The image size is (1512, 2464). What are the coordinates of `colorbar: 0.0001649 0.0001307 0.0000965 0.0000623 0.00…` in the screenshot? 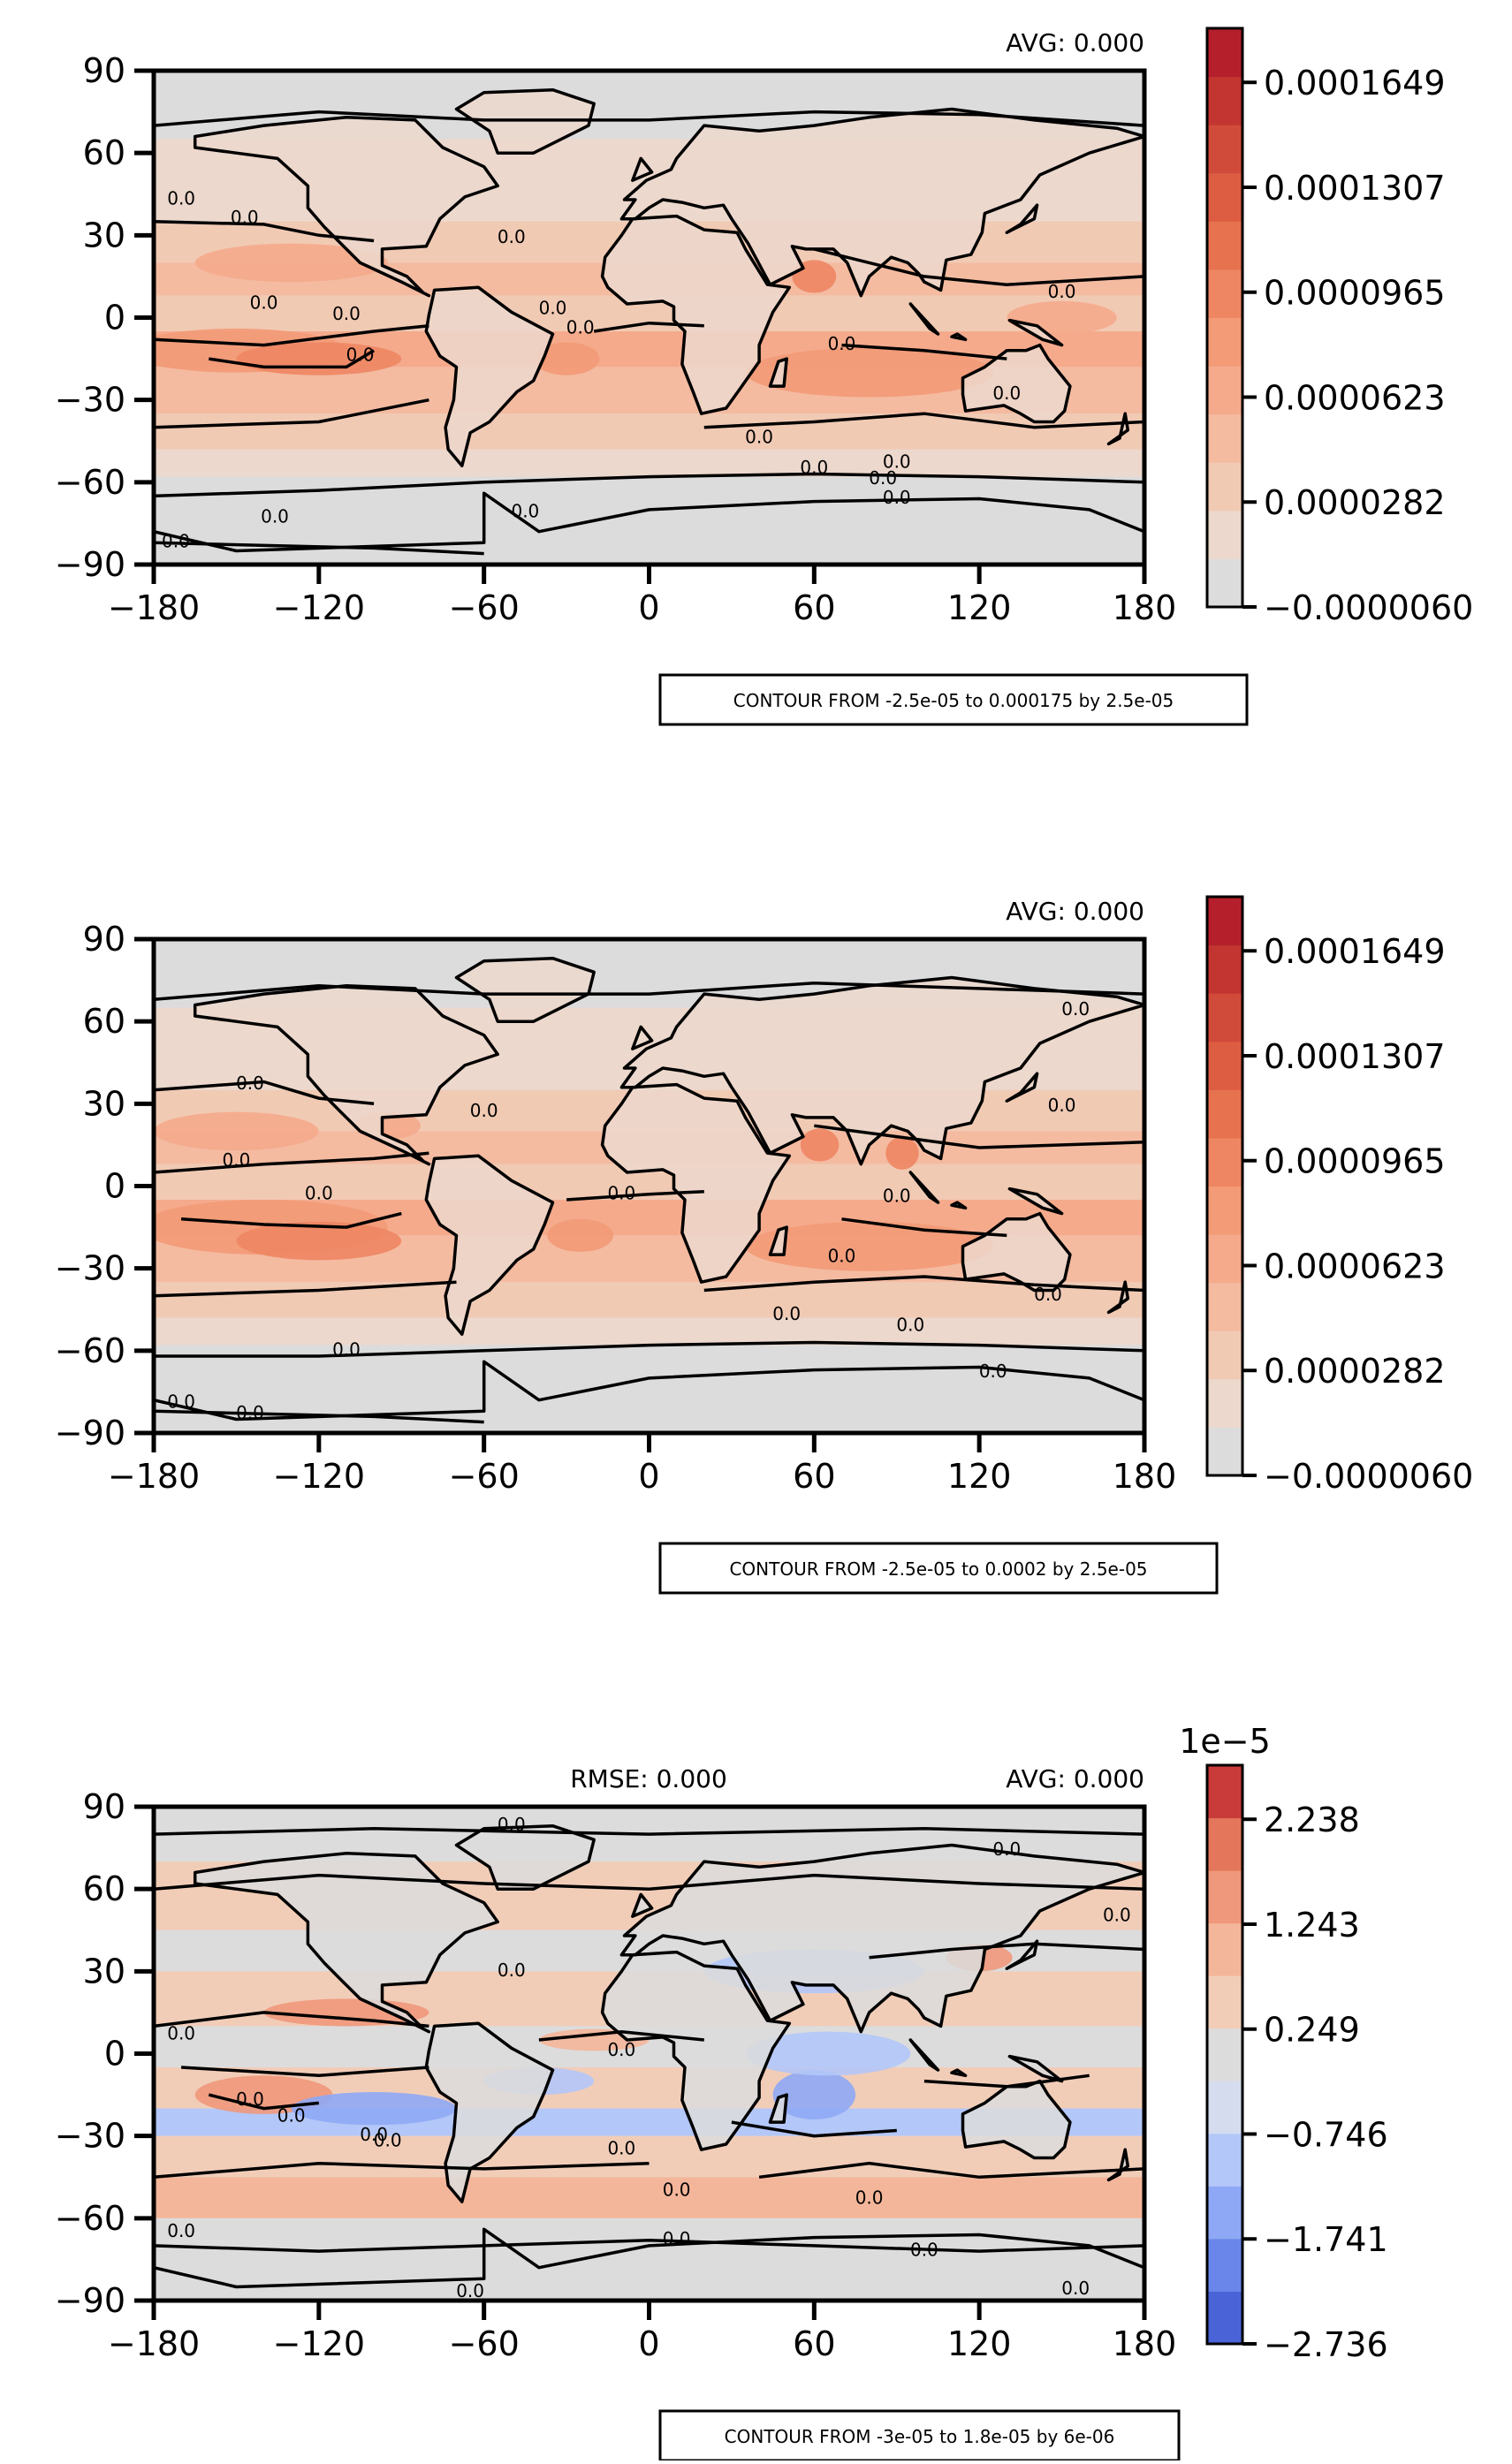 It's located at (1339, 1195).